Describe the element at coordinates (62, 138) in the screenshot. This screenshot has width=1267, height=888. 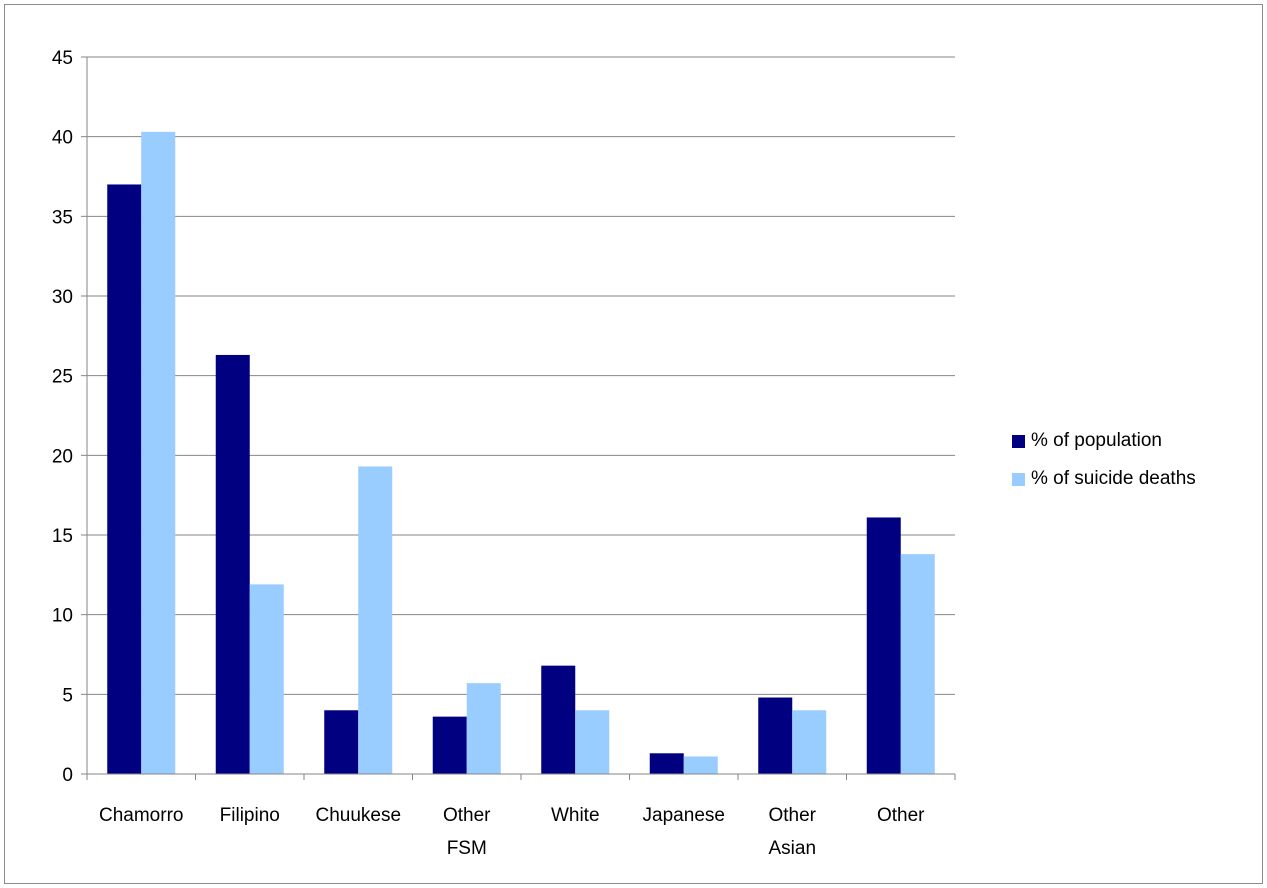
I see `y-tick-label: 40` at that location.